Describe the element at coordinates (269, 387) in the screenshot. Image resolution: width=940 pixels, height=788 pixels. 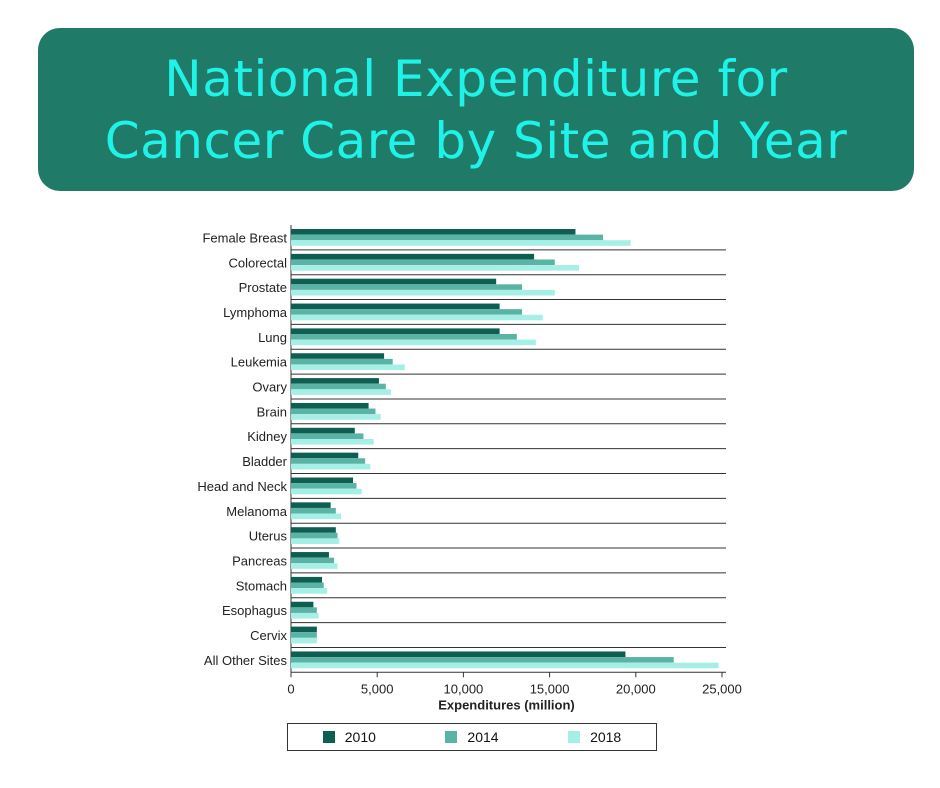
I see `category-label: Ovary` at that location.